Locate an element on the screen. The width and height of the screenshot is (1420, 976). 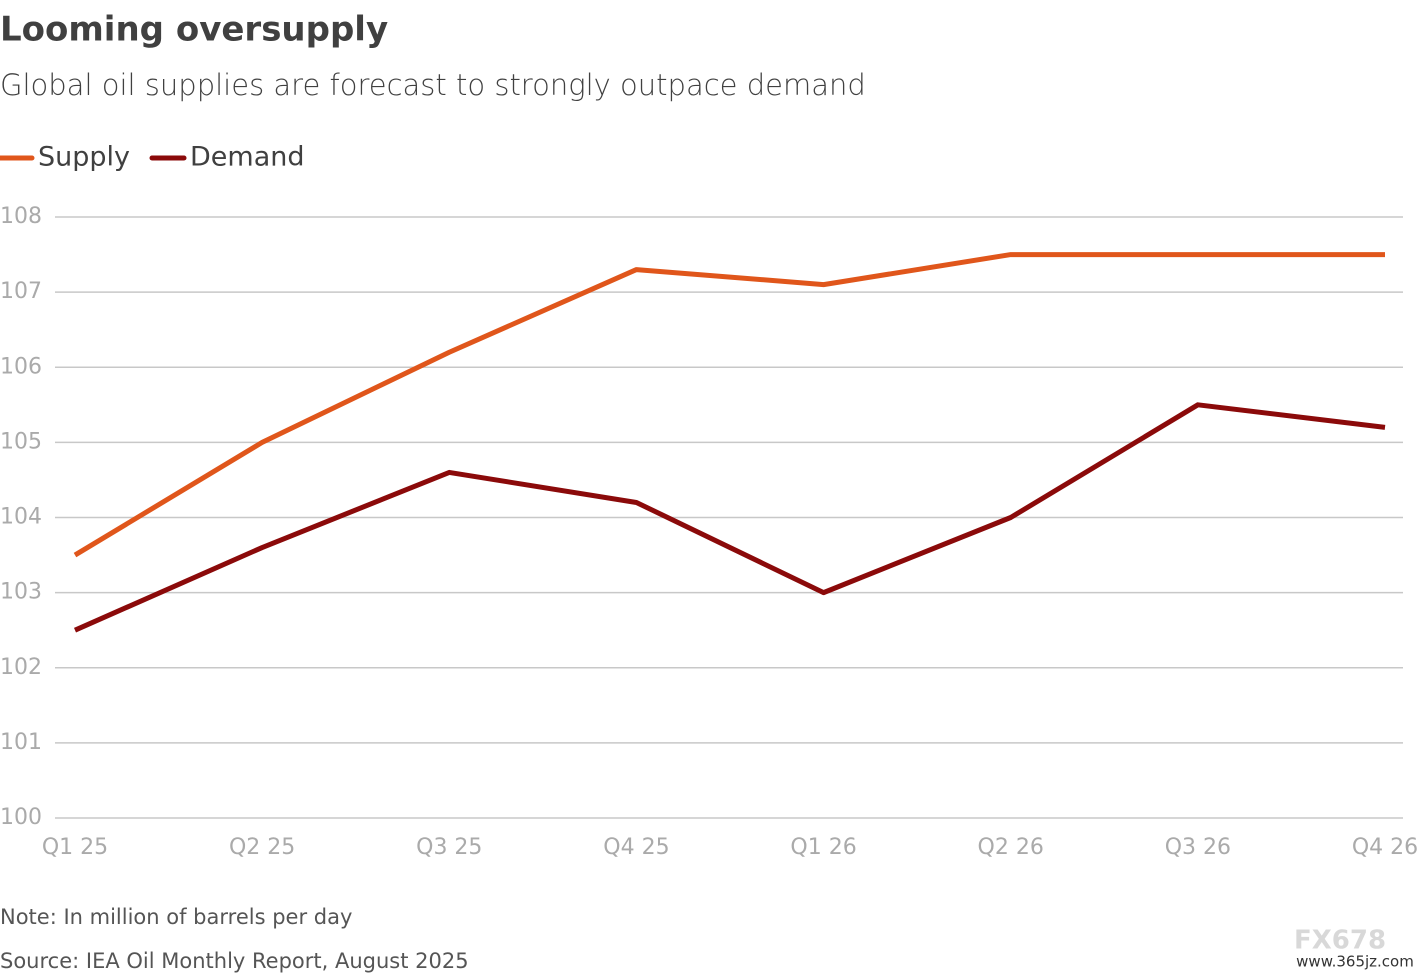
x-tick-label: Q2 26 is located at coordinates (1011, 847).